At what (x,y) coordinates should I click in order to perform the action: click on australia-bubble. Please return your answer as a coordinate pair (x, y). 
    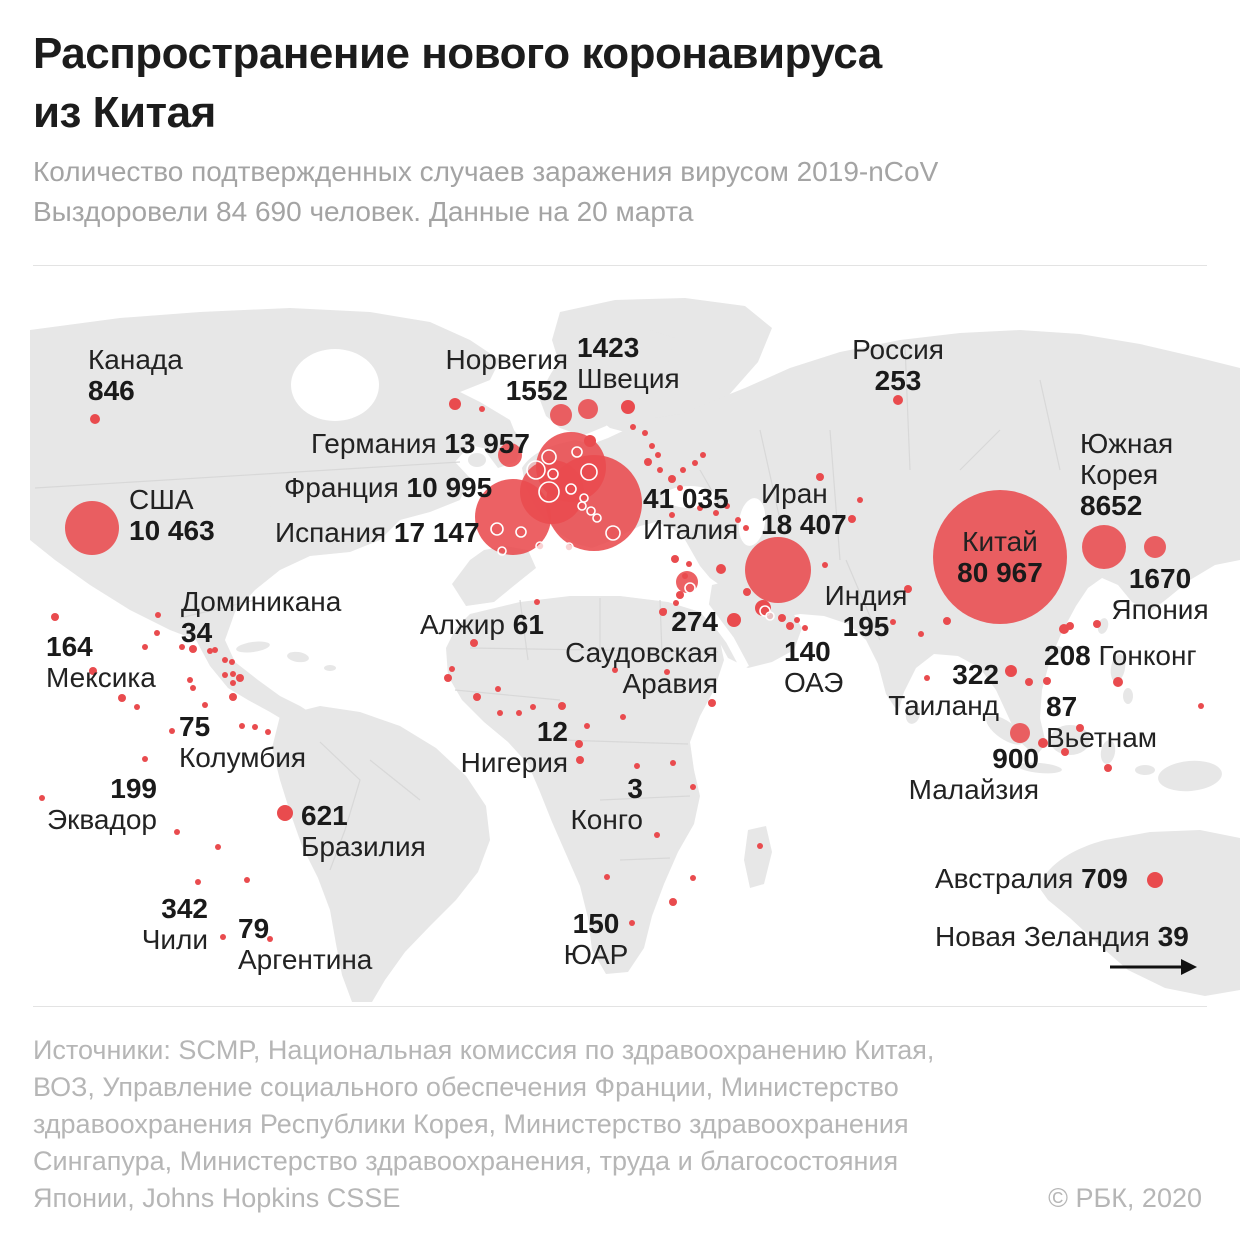
    Looking at the image, I should click on (1155, 880).